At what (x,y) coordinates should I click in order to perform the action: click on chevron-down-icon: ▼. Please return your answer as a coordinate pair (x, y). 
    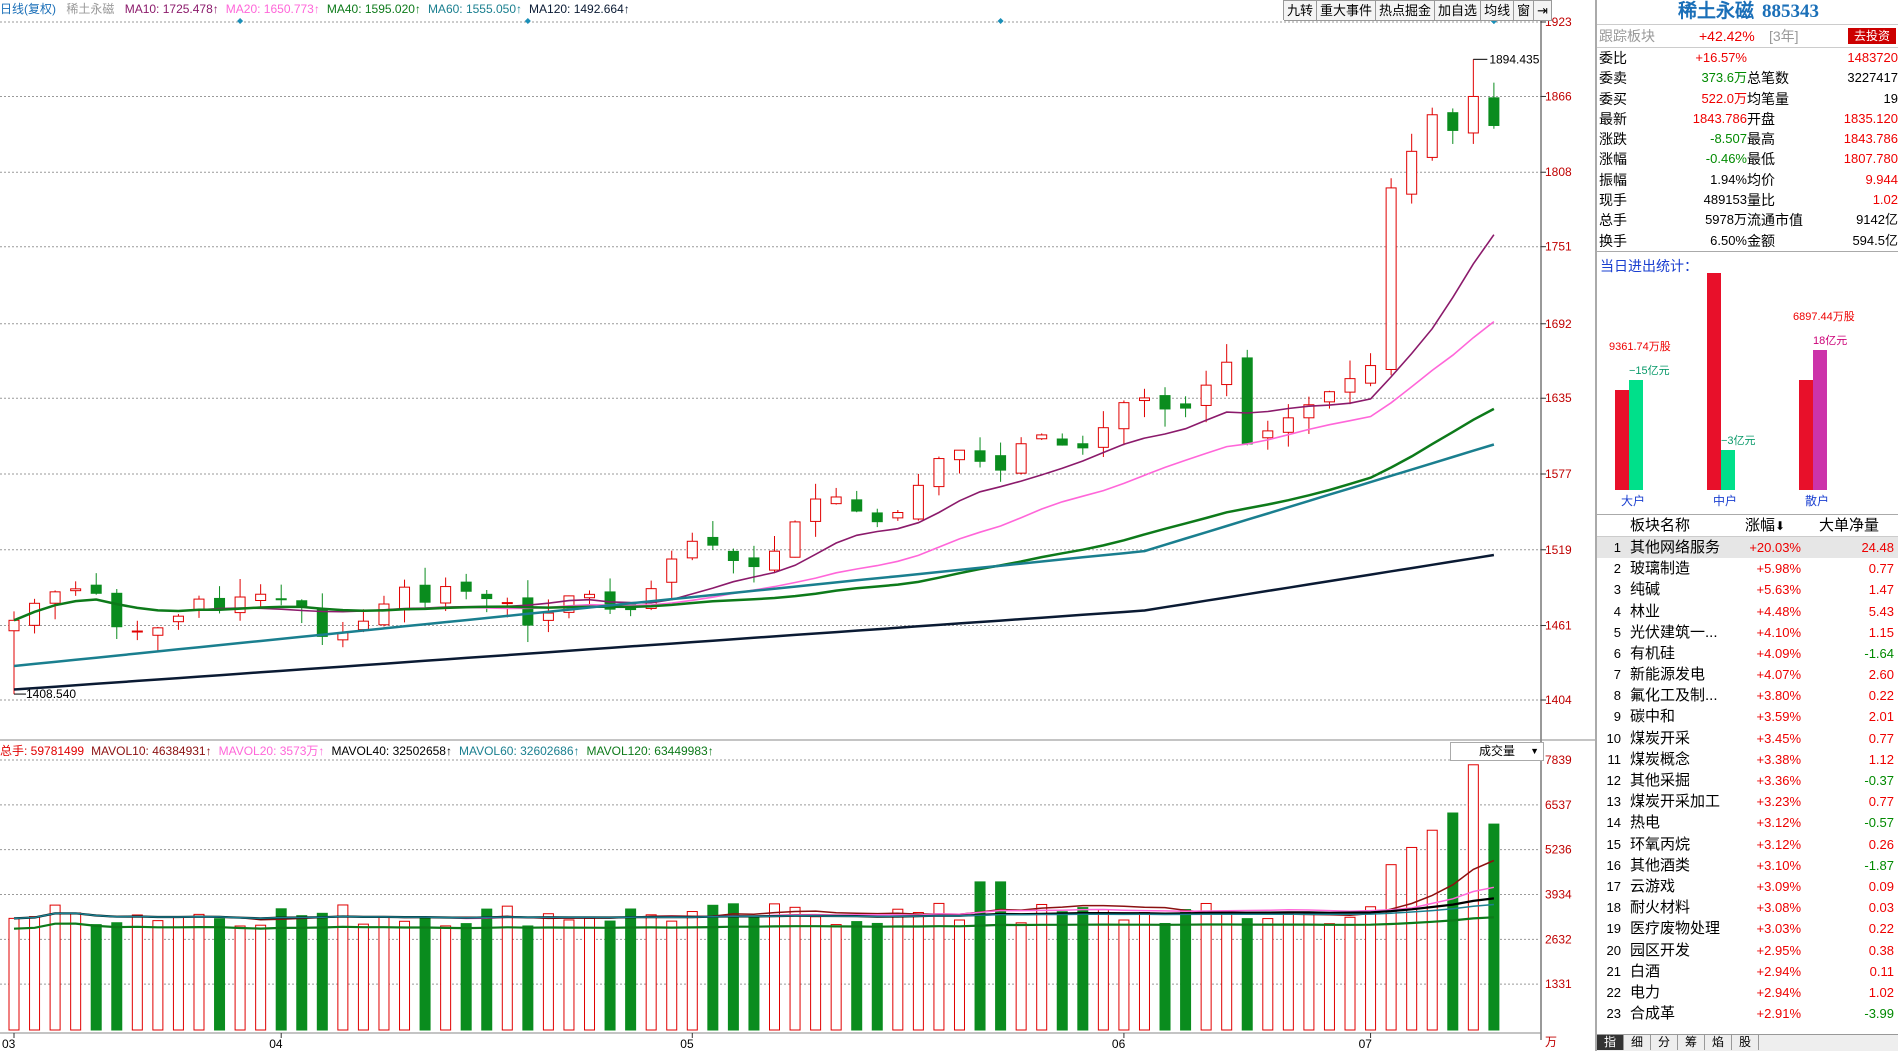
    Looking at the image, I should click on (1534, 751).